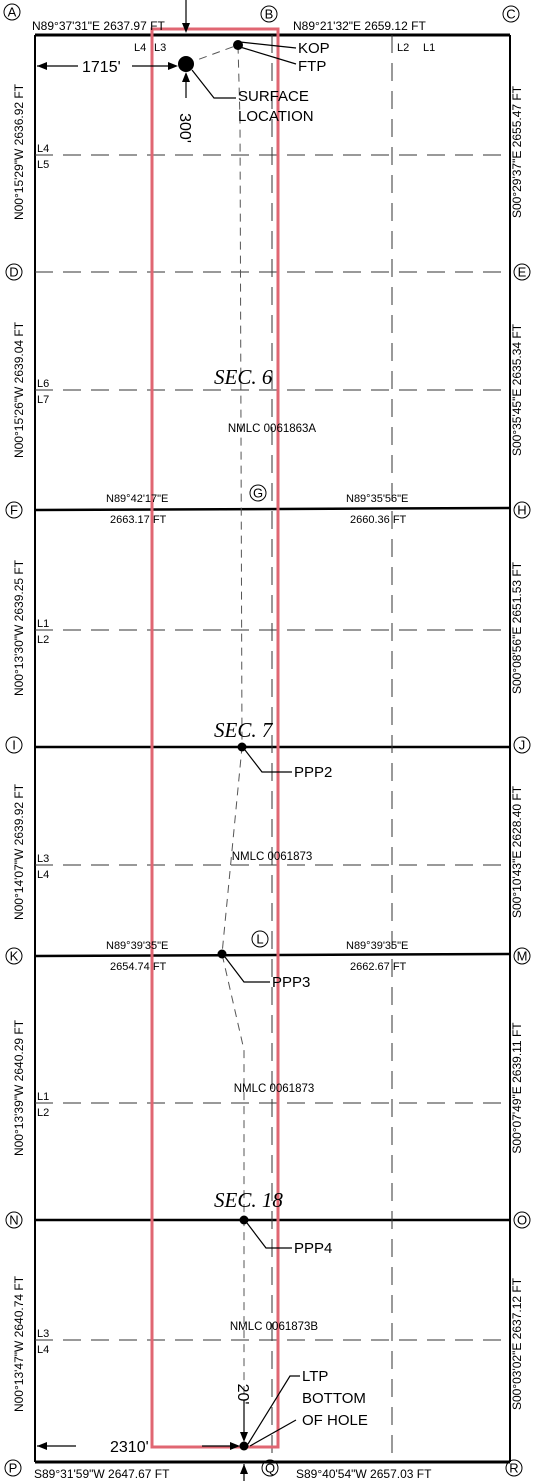 The image size is (537, 1481). I want to click on lot-top-l3: L3, so click(160, 48).